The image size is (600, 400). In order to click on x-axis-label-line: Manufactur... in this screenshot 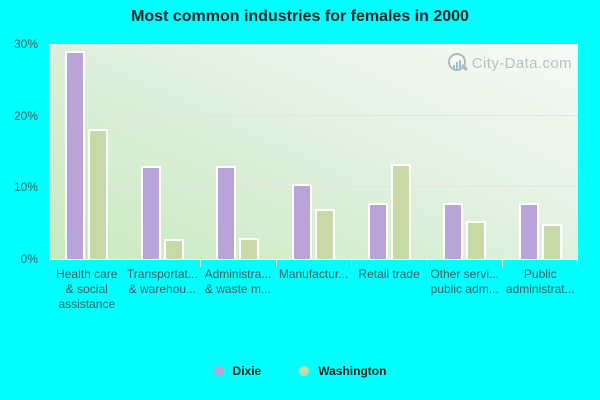, I will do `click(313, 274)`.